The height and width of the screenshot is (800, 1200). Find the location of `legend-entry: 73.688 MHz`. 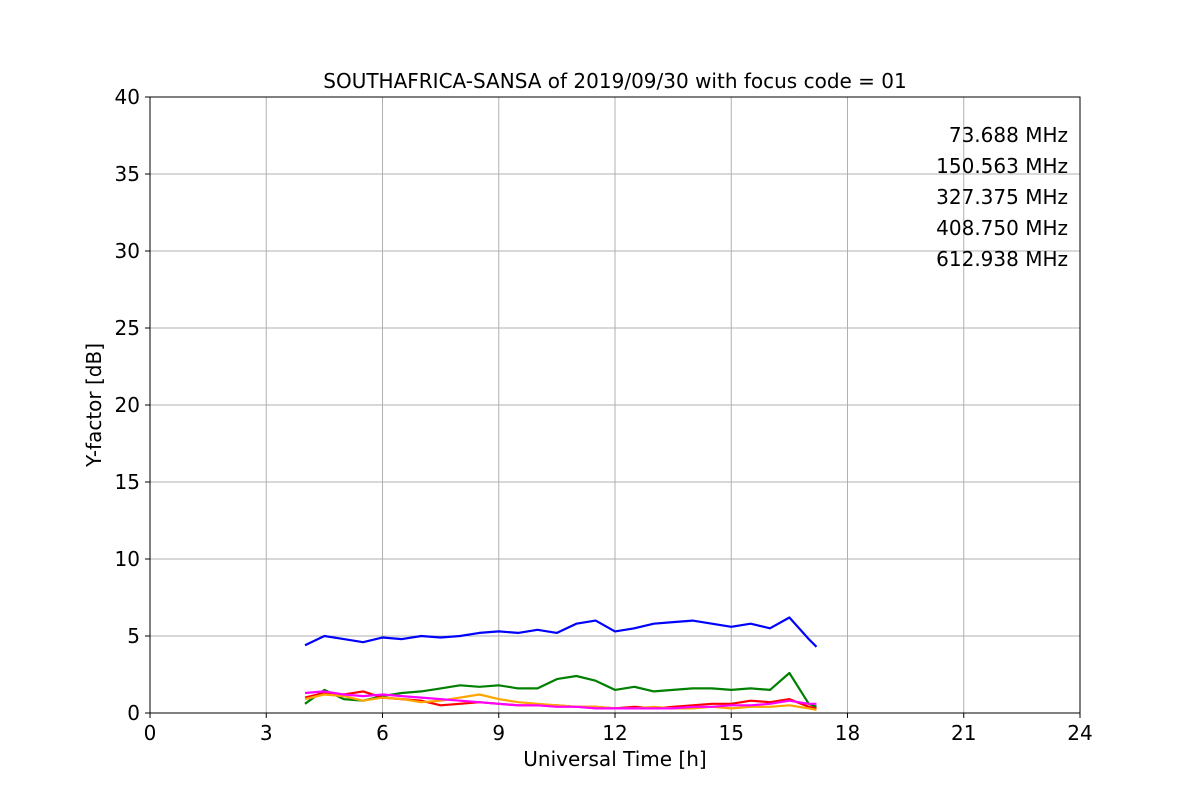

legend-entry: 73.688 MHz is located at coordinates (1008, 135).